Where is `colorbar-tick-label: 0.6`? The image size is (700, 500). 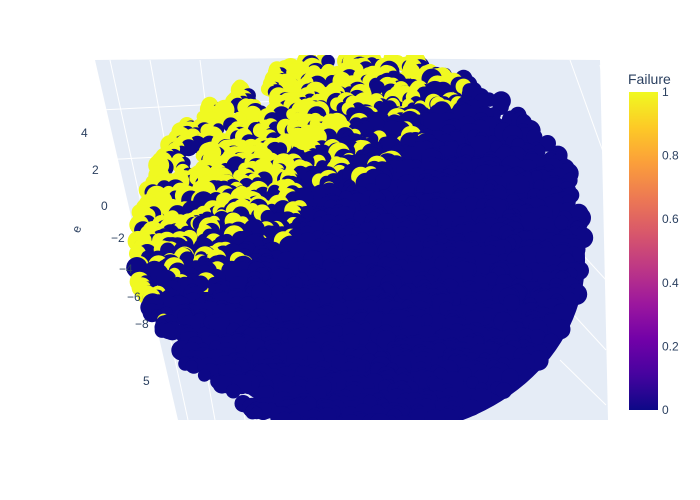
colorbar-tick-label: 0.6 is located at coordinates (670, 219).